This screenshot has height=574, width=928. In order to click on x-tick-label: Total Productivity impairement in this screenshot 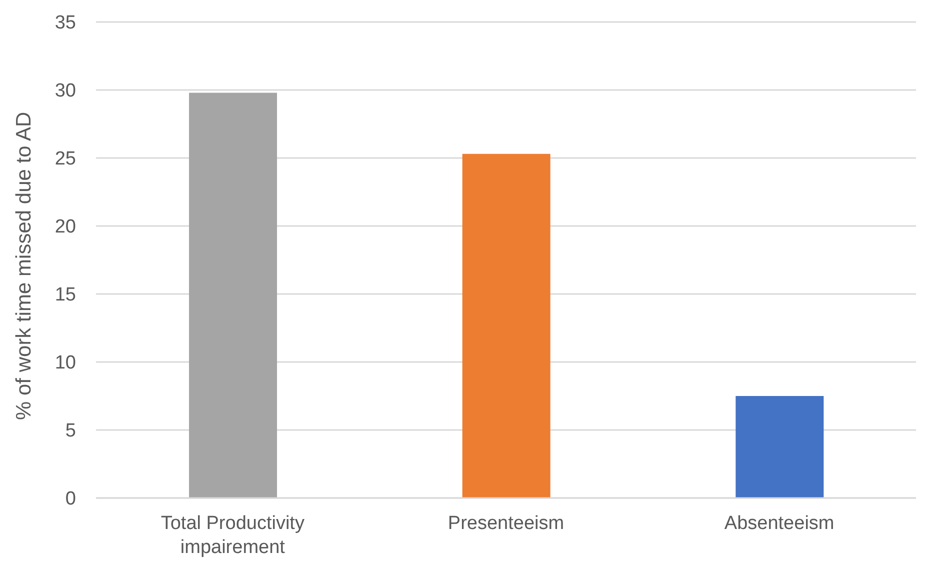, I will do `click(232, 535)`.